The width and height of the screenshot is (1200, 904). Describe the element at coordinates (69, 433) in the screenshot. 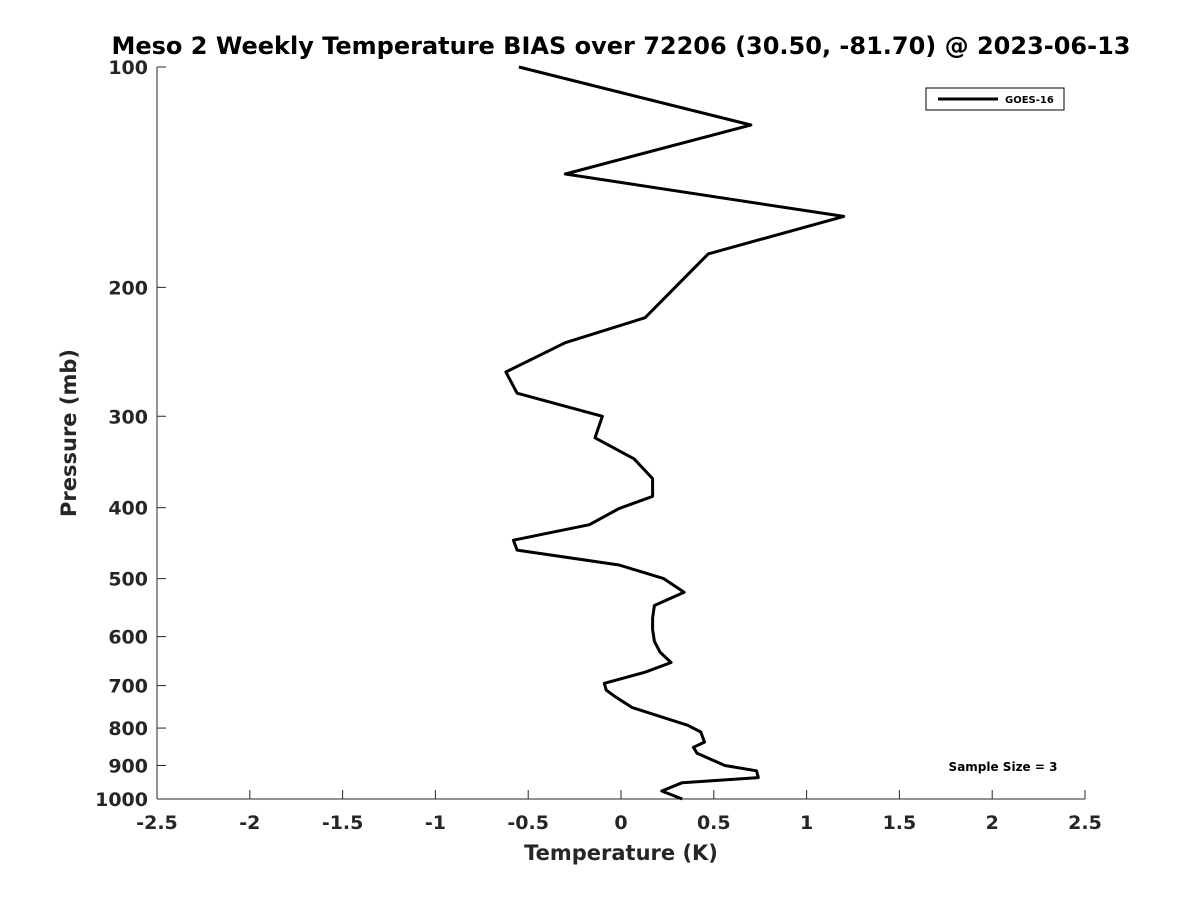

I see `y-axis-label: Pressure (mb)` at that location.